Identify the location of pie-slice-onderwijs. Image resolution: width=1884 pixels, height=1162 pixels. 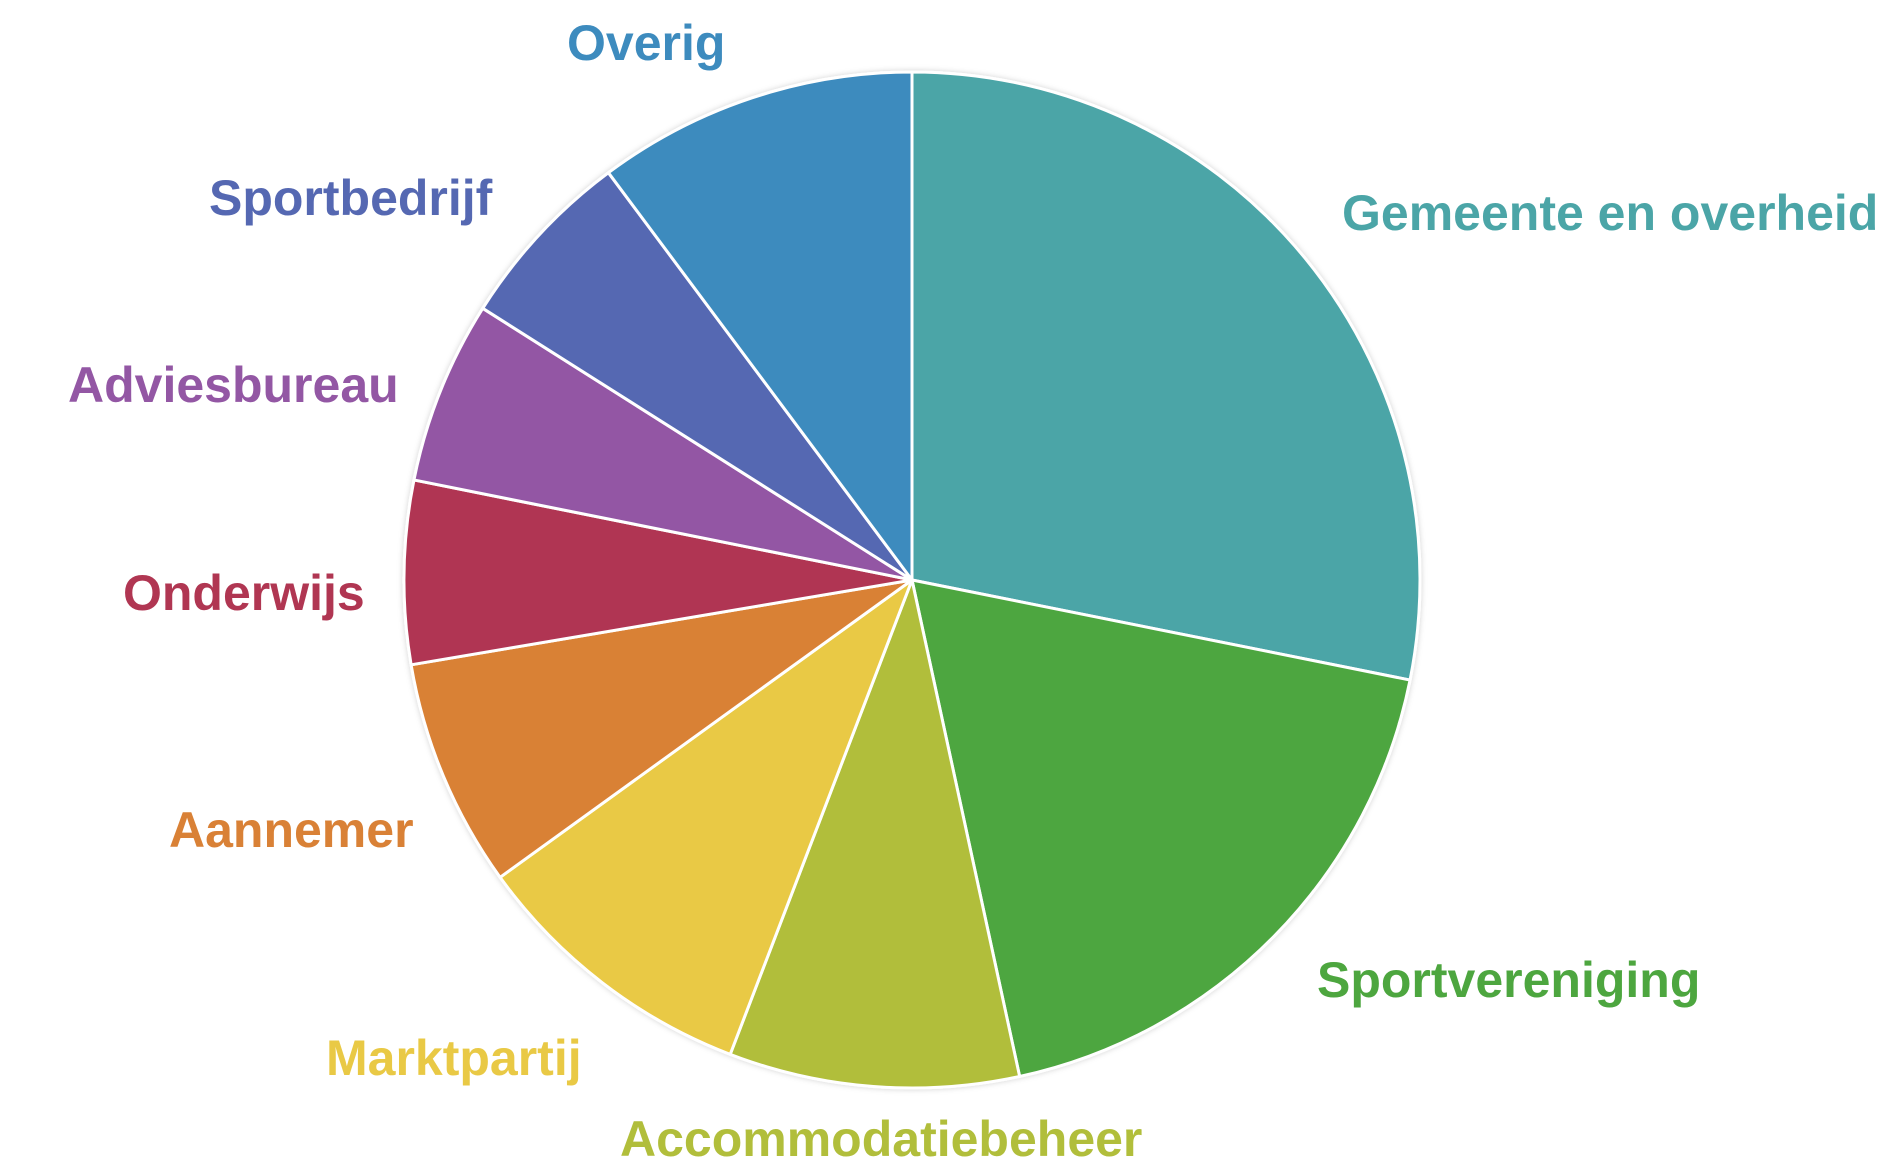
(658, 572).